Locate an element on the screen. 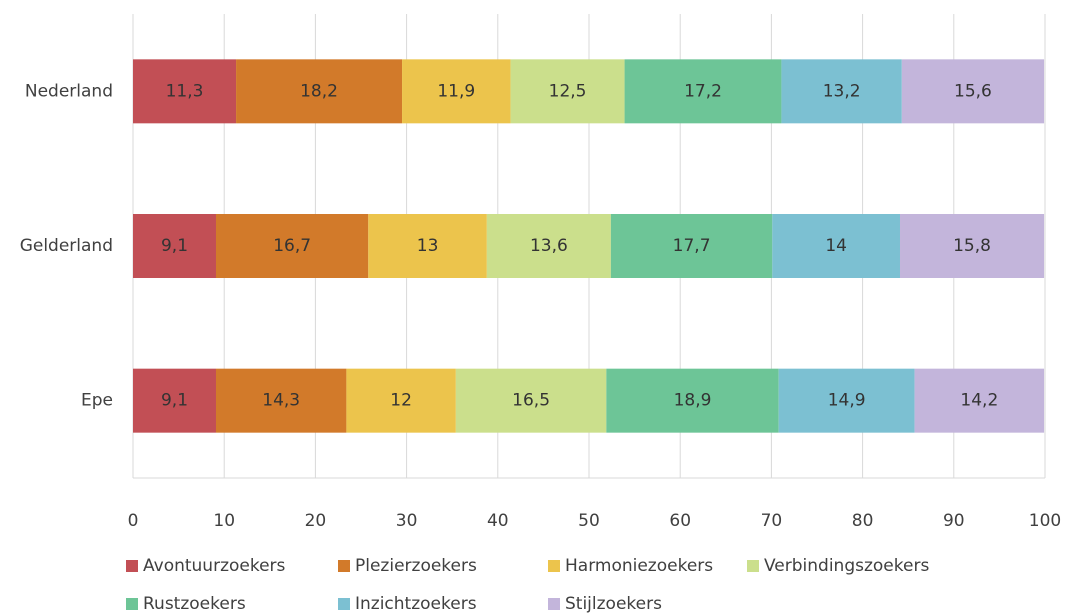 The image size is (1067, 616). data-label: 12 is located at coordinates (401, 401).